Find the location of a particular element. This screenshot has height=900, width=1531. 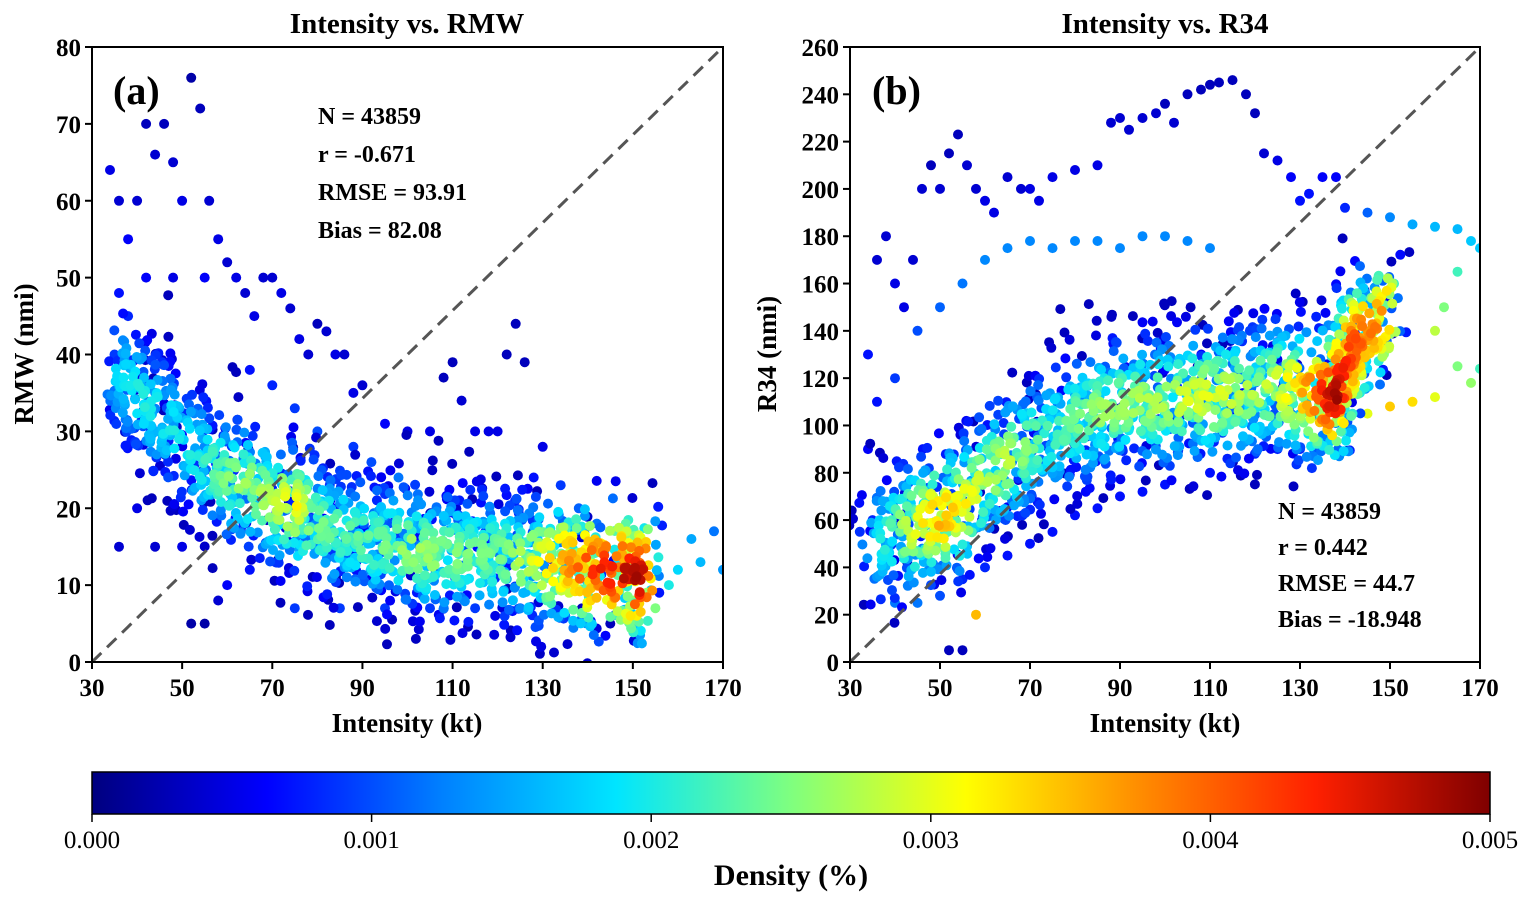

panel-tag: (b) is located at coordinates (896, 90).